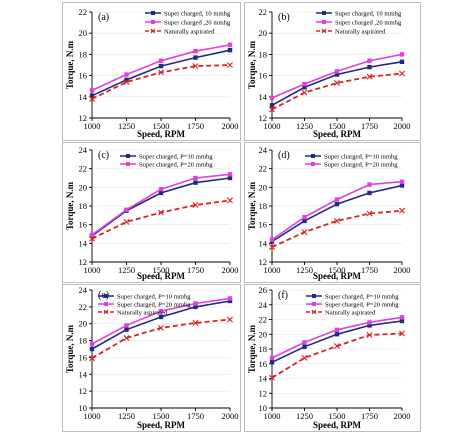 Image resolution: width=474 pixels, height=433 pixels. I want to click on panel-label: (a), so click(103, 17).